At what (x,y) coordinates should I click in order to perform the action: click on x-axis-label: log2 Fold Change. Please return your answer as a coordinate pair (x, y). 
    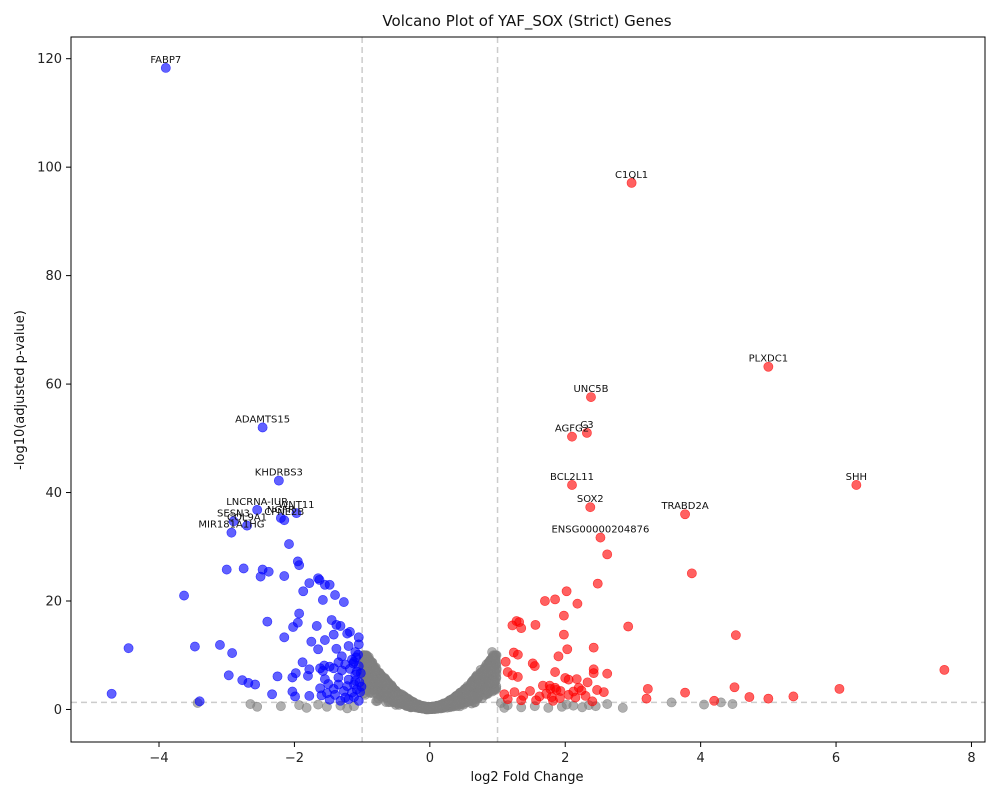
    Looking at the image, I should click on (527, 777).